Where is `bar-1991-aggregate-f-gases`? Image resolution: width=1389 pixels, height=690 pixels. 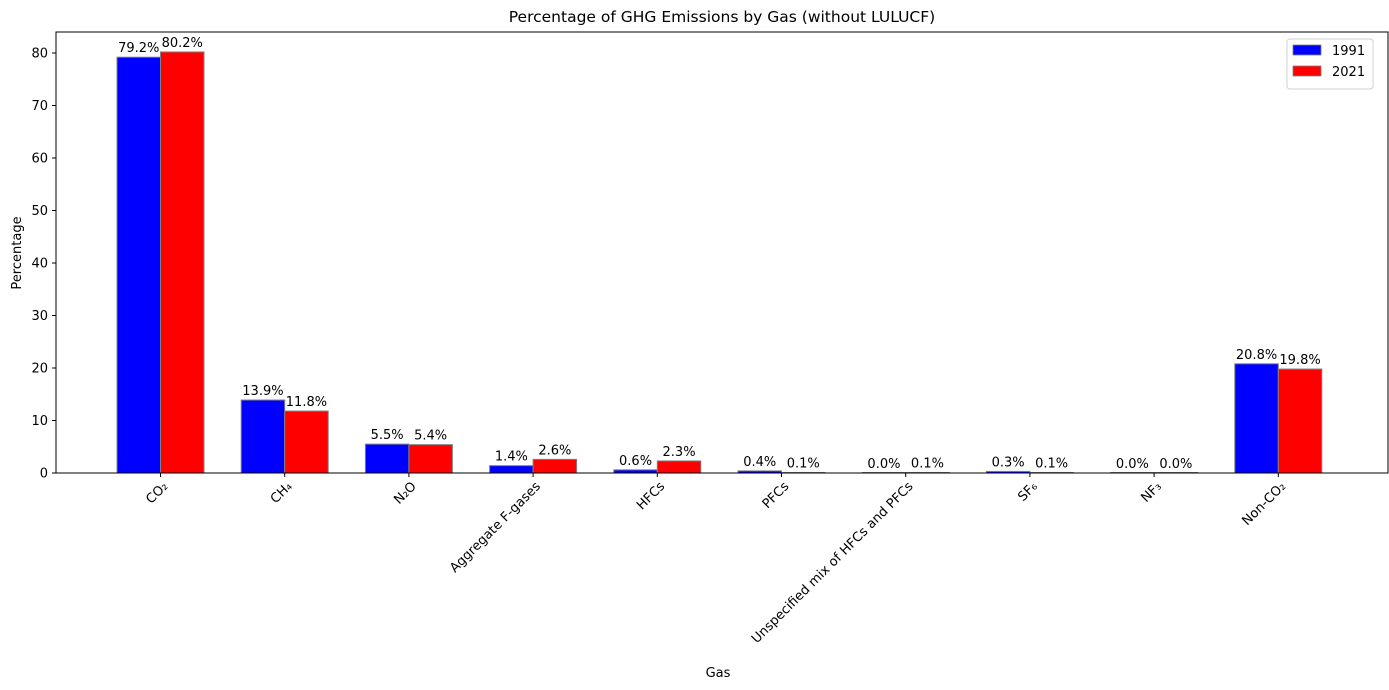
bar-1991-aggregate-f-gases is located at coordinates (511, 469).